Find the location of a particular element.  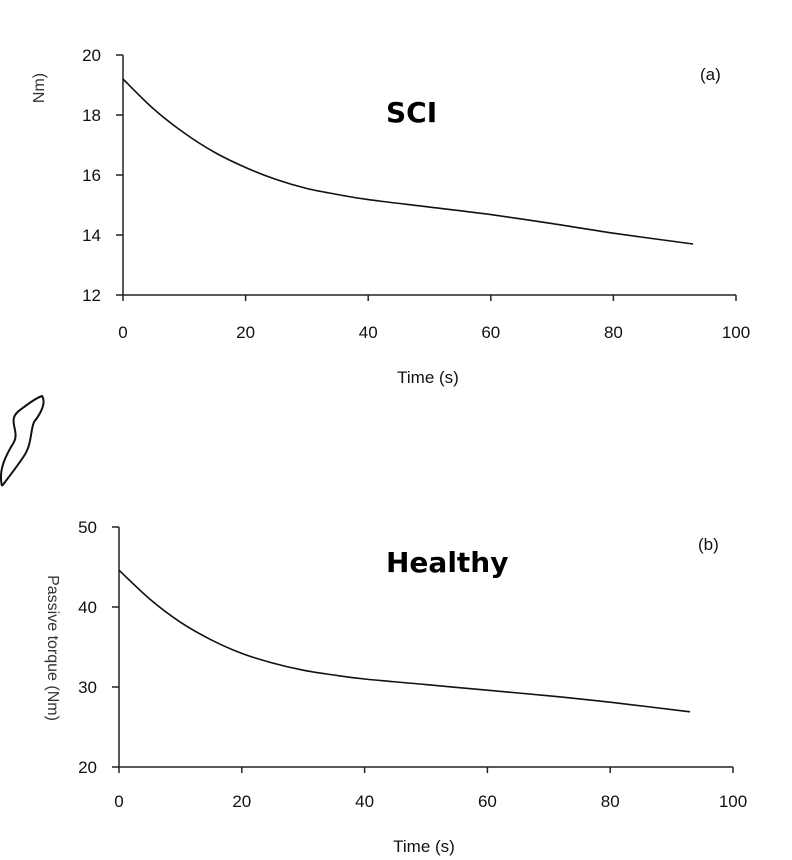

panel-a-x-axis-title: Time (s) is located at coordinates (428, 377).